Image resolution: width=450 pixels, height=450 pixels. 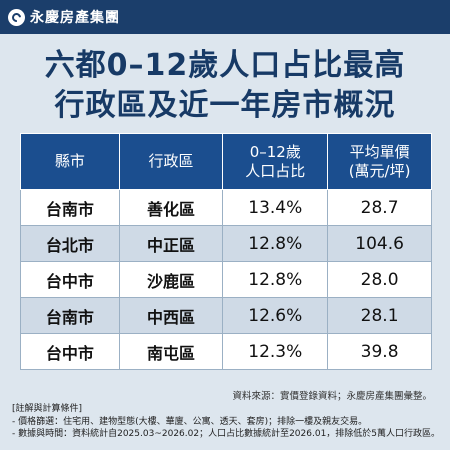 I want to click on header-city: 縣市, so click(x=70, y=161).